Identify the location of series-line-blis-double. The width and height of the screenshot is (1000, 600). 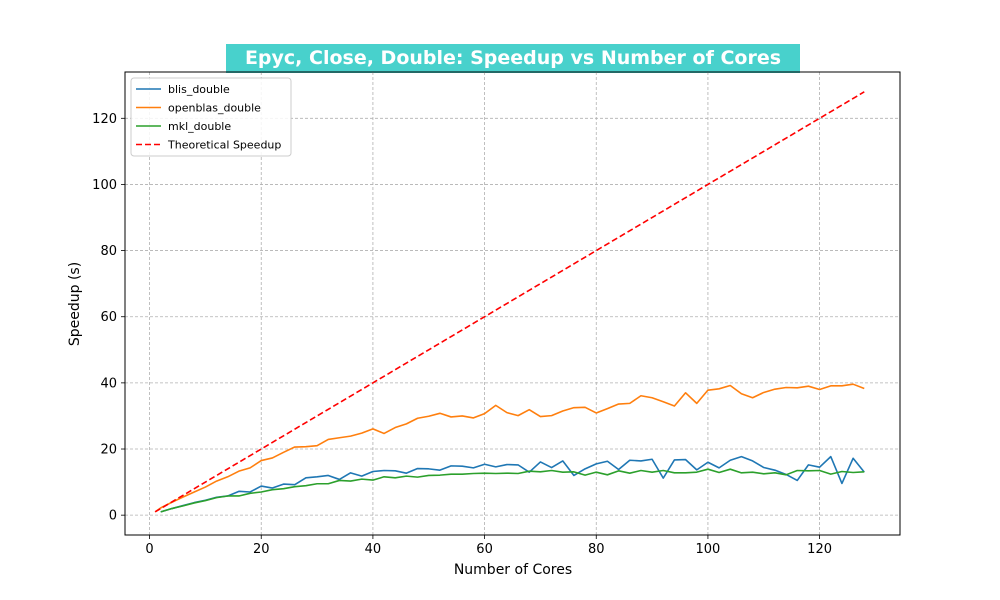
(512, 484).